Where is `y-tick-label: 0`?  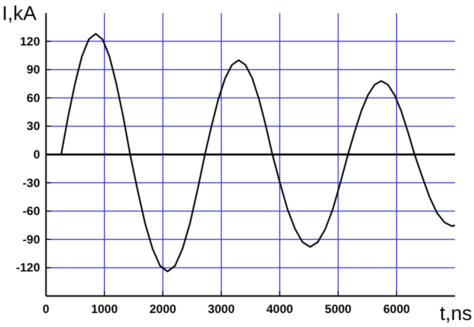
y-tick-label: 0 is located at coordinates (36, 155).